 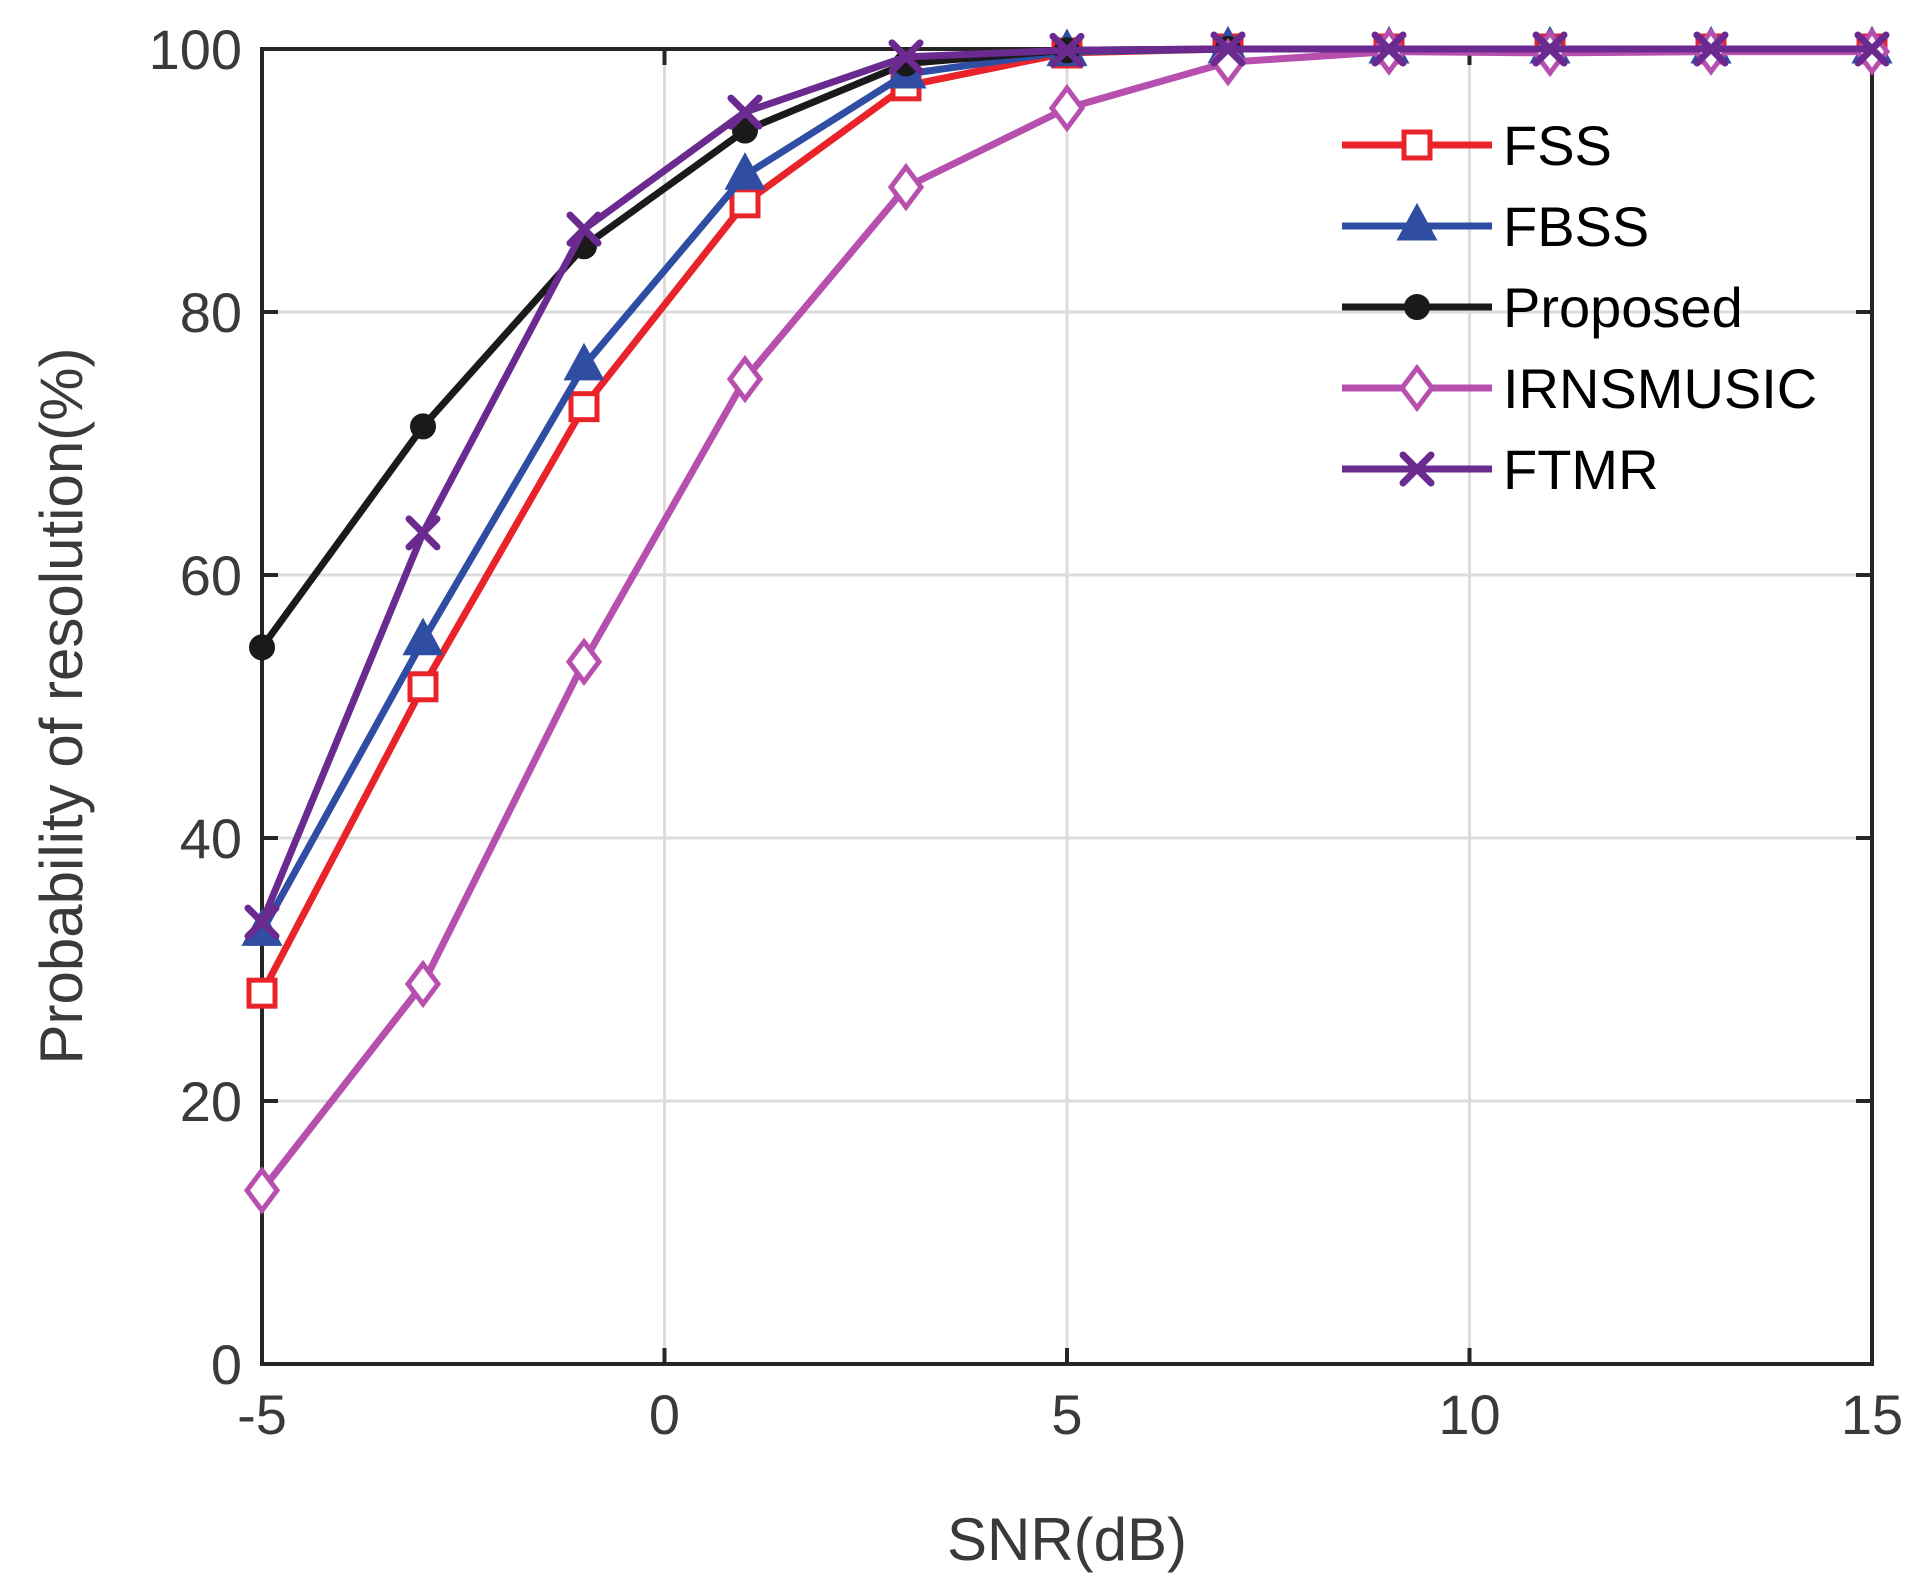 What do you see at coordinates (1417, 145) in the screenshot?
I see `legend-marker-fss` at bounding box center [1417, 145].